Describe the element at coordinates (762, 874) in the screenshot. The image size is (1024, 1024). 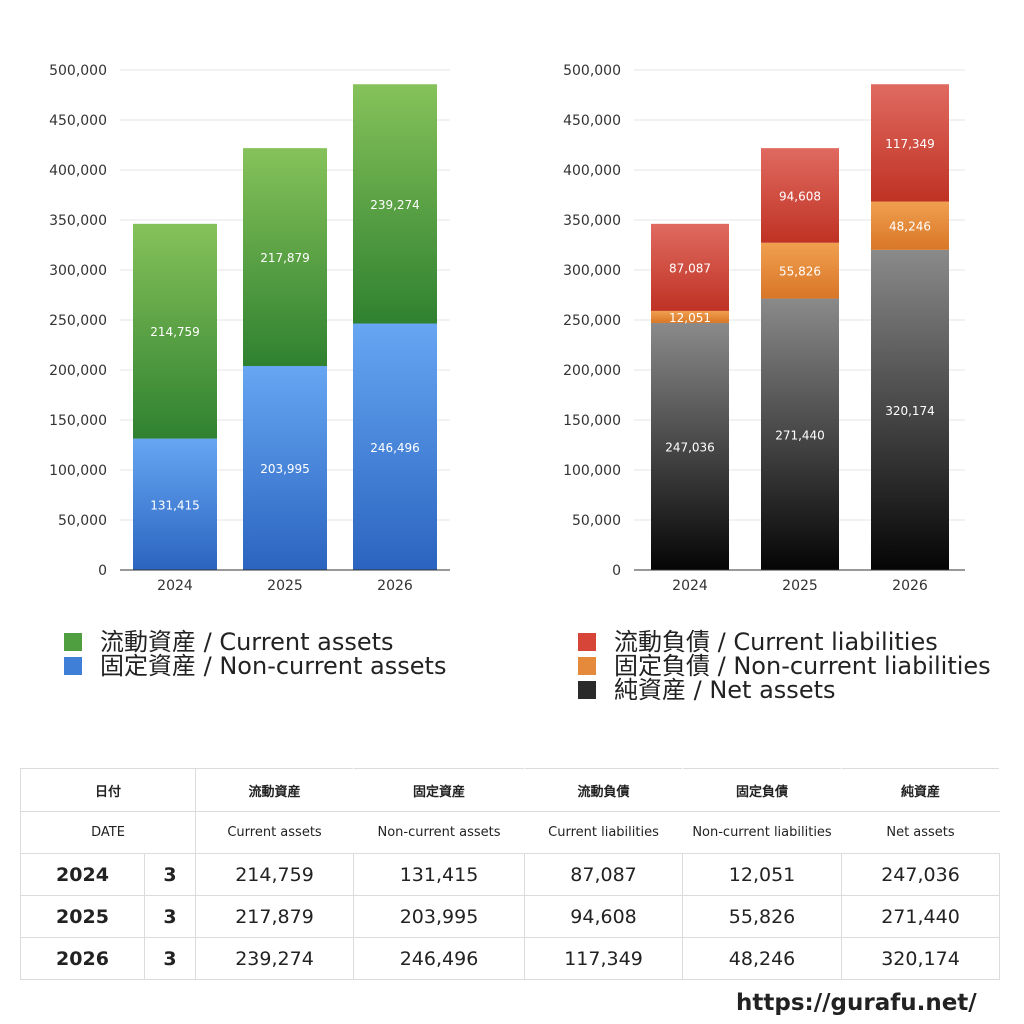
I see `cell-non-current-liabilities: 12,051` at that location.